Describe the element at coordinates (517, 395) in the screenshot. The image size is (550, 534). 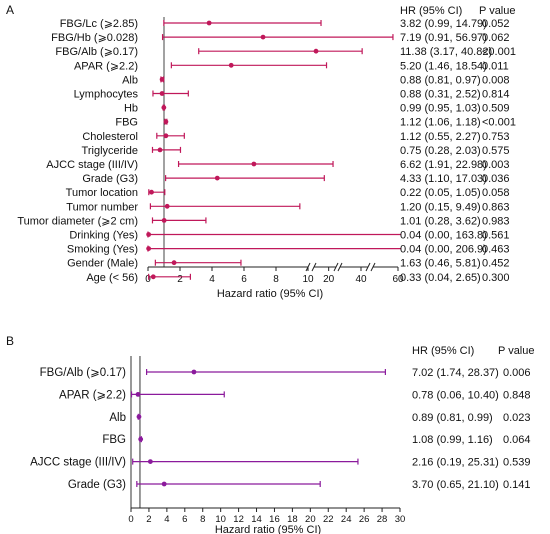
I see `p-value: 0.848` at that location.